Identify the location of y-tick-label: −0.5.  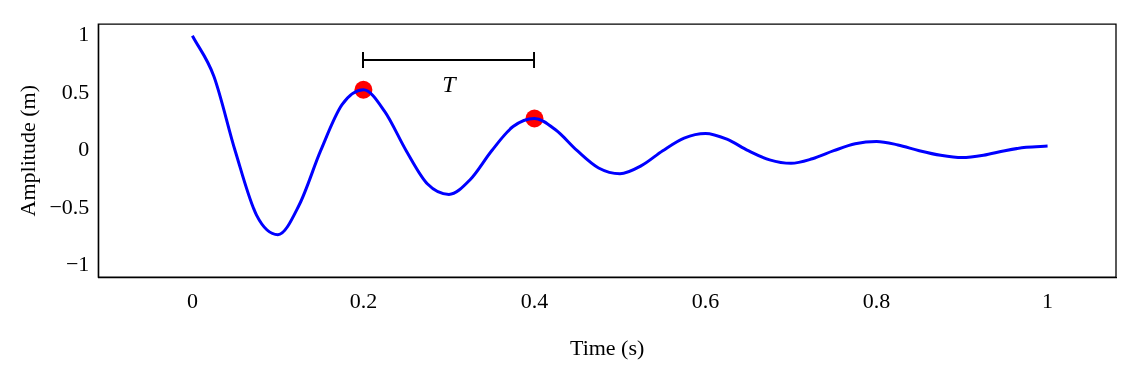
(69, 206).